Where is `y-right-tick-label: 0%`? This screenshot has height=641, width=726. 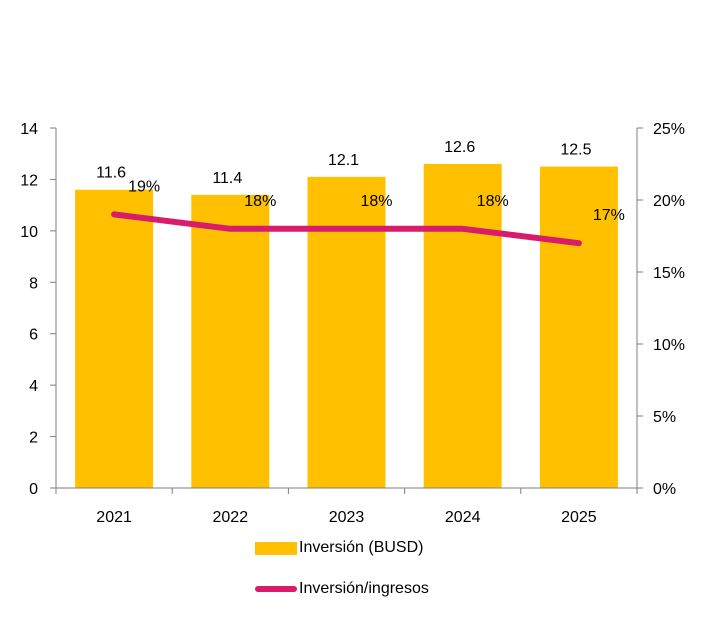 y-right-tick-label: 0% is located at coordinates (664, 489).